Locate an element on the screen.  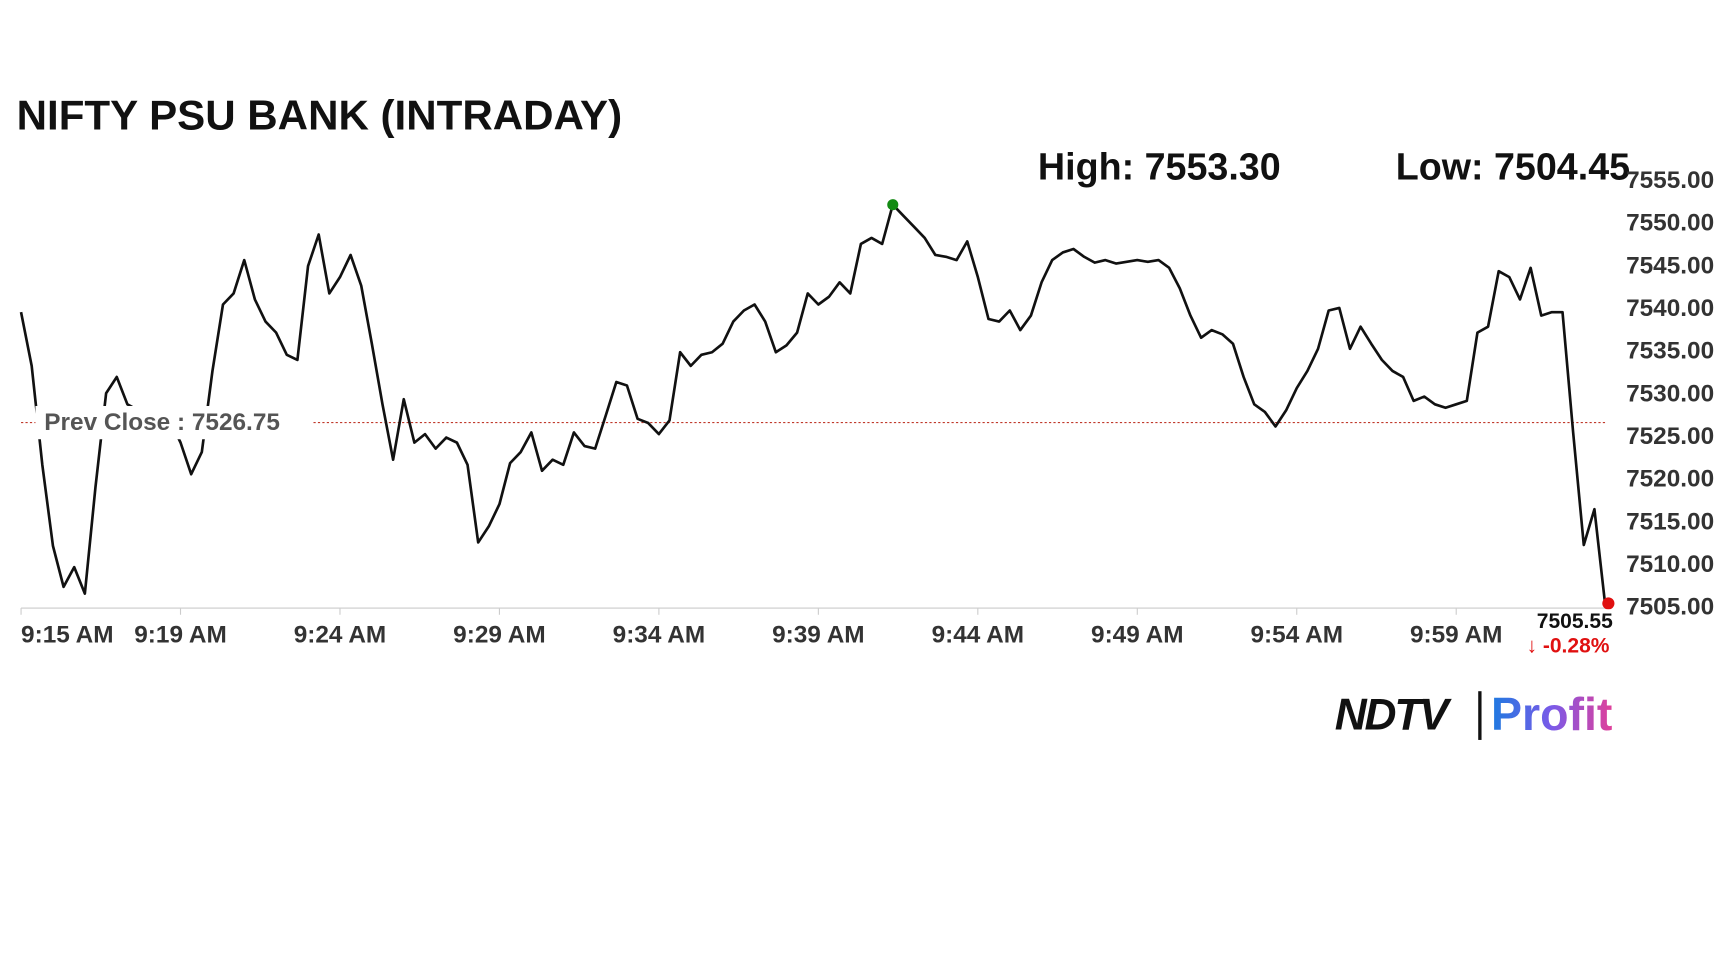
y-tick-label: 7540.00 is located at coordinates (1670, 308).